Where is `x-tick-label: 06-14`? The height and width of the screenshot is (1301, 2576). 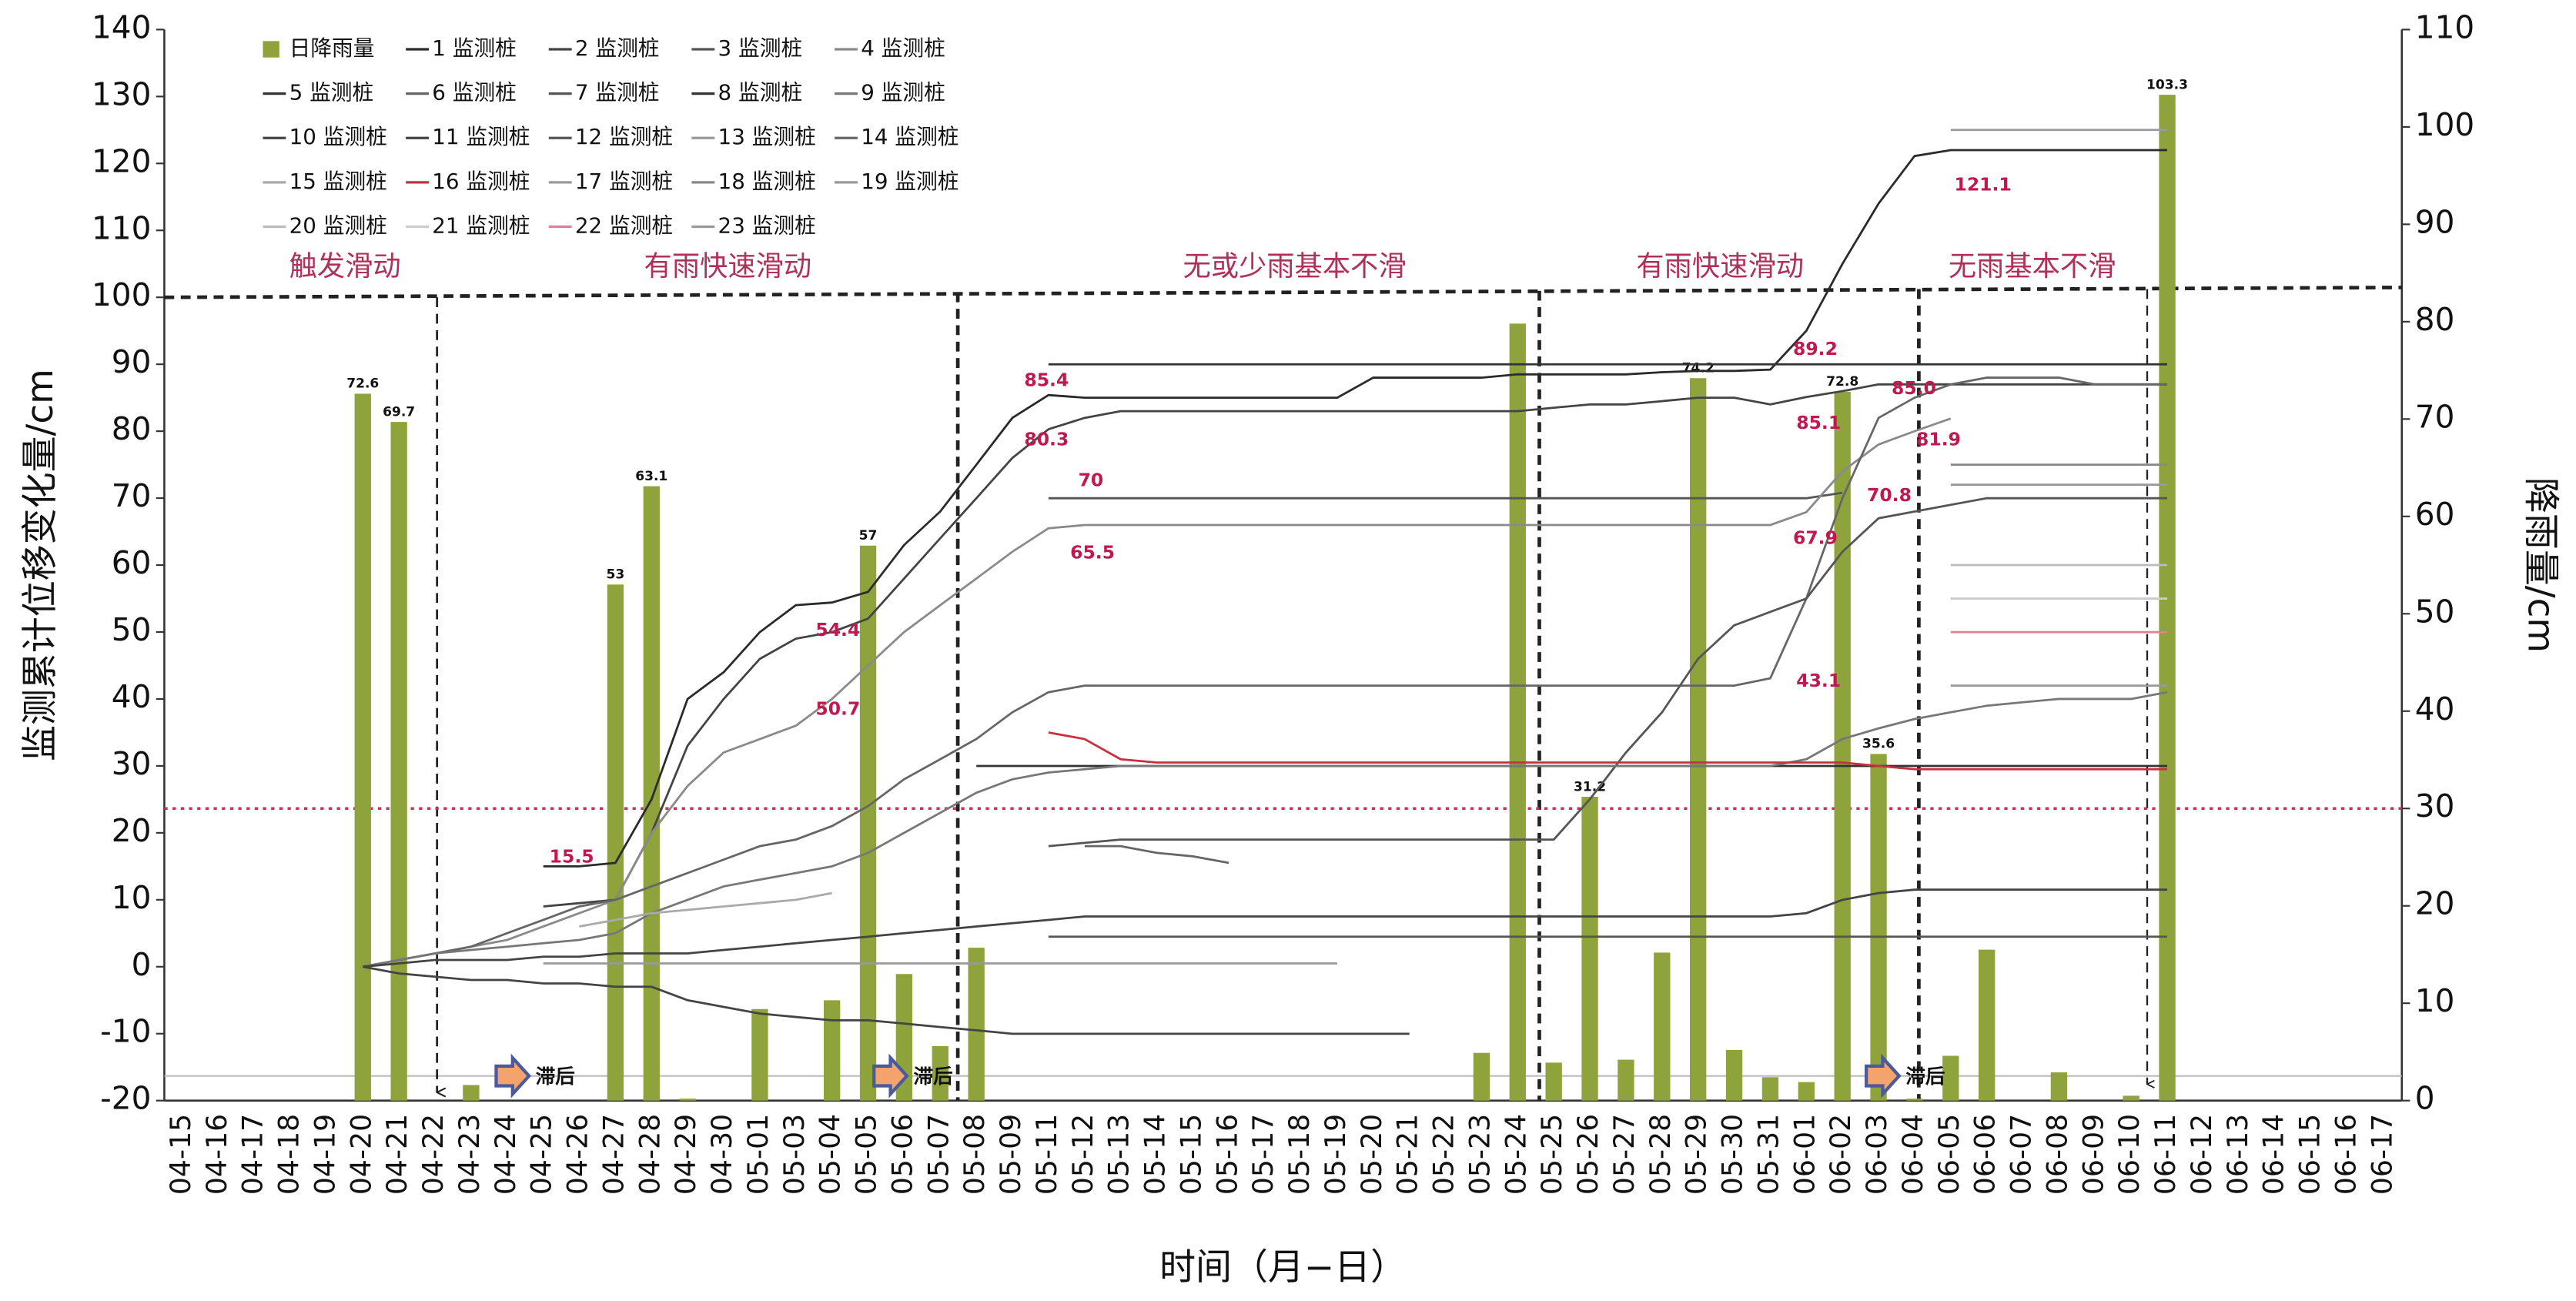 x-tick-label: 06-14 is located at coordinates (2274, 1154).